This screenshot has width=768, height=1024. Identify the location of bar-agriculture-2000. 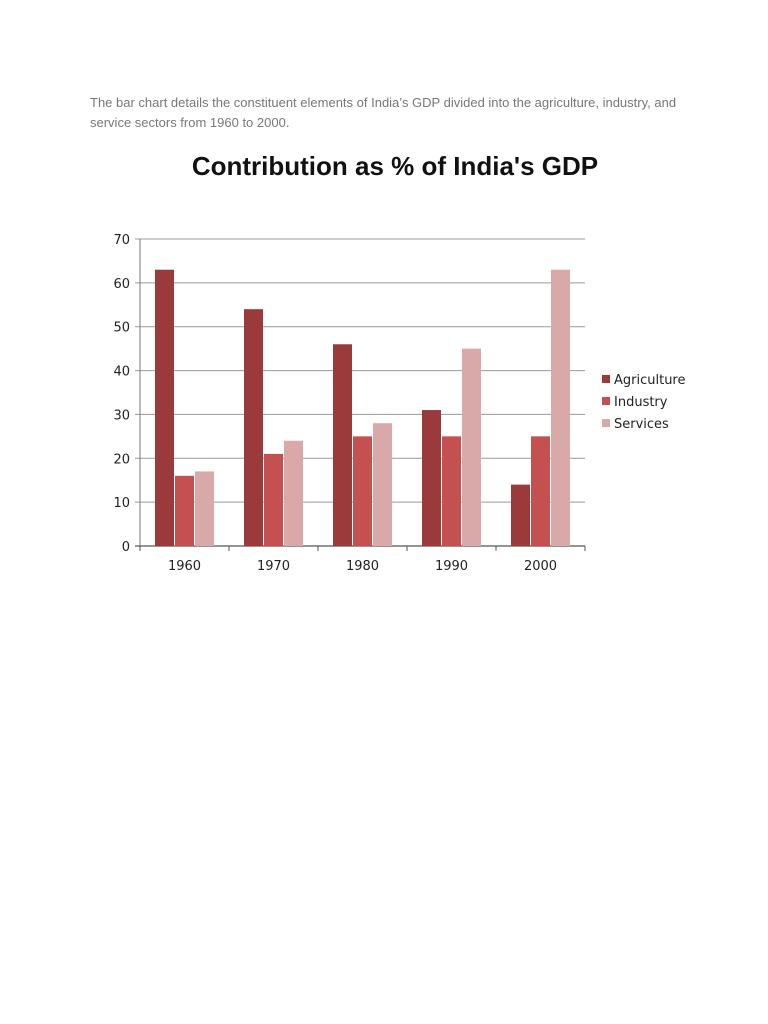
(520, 515).